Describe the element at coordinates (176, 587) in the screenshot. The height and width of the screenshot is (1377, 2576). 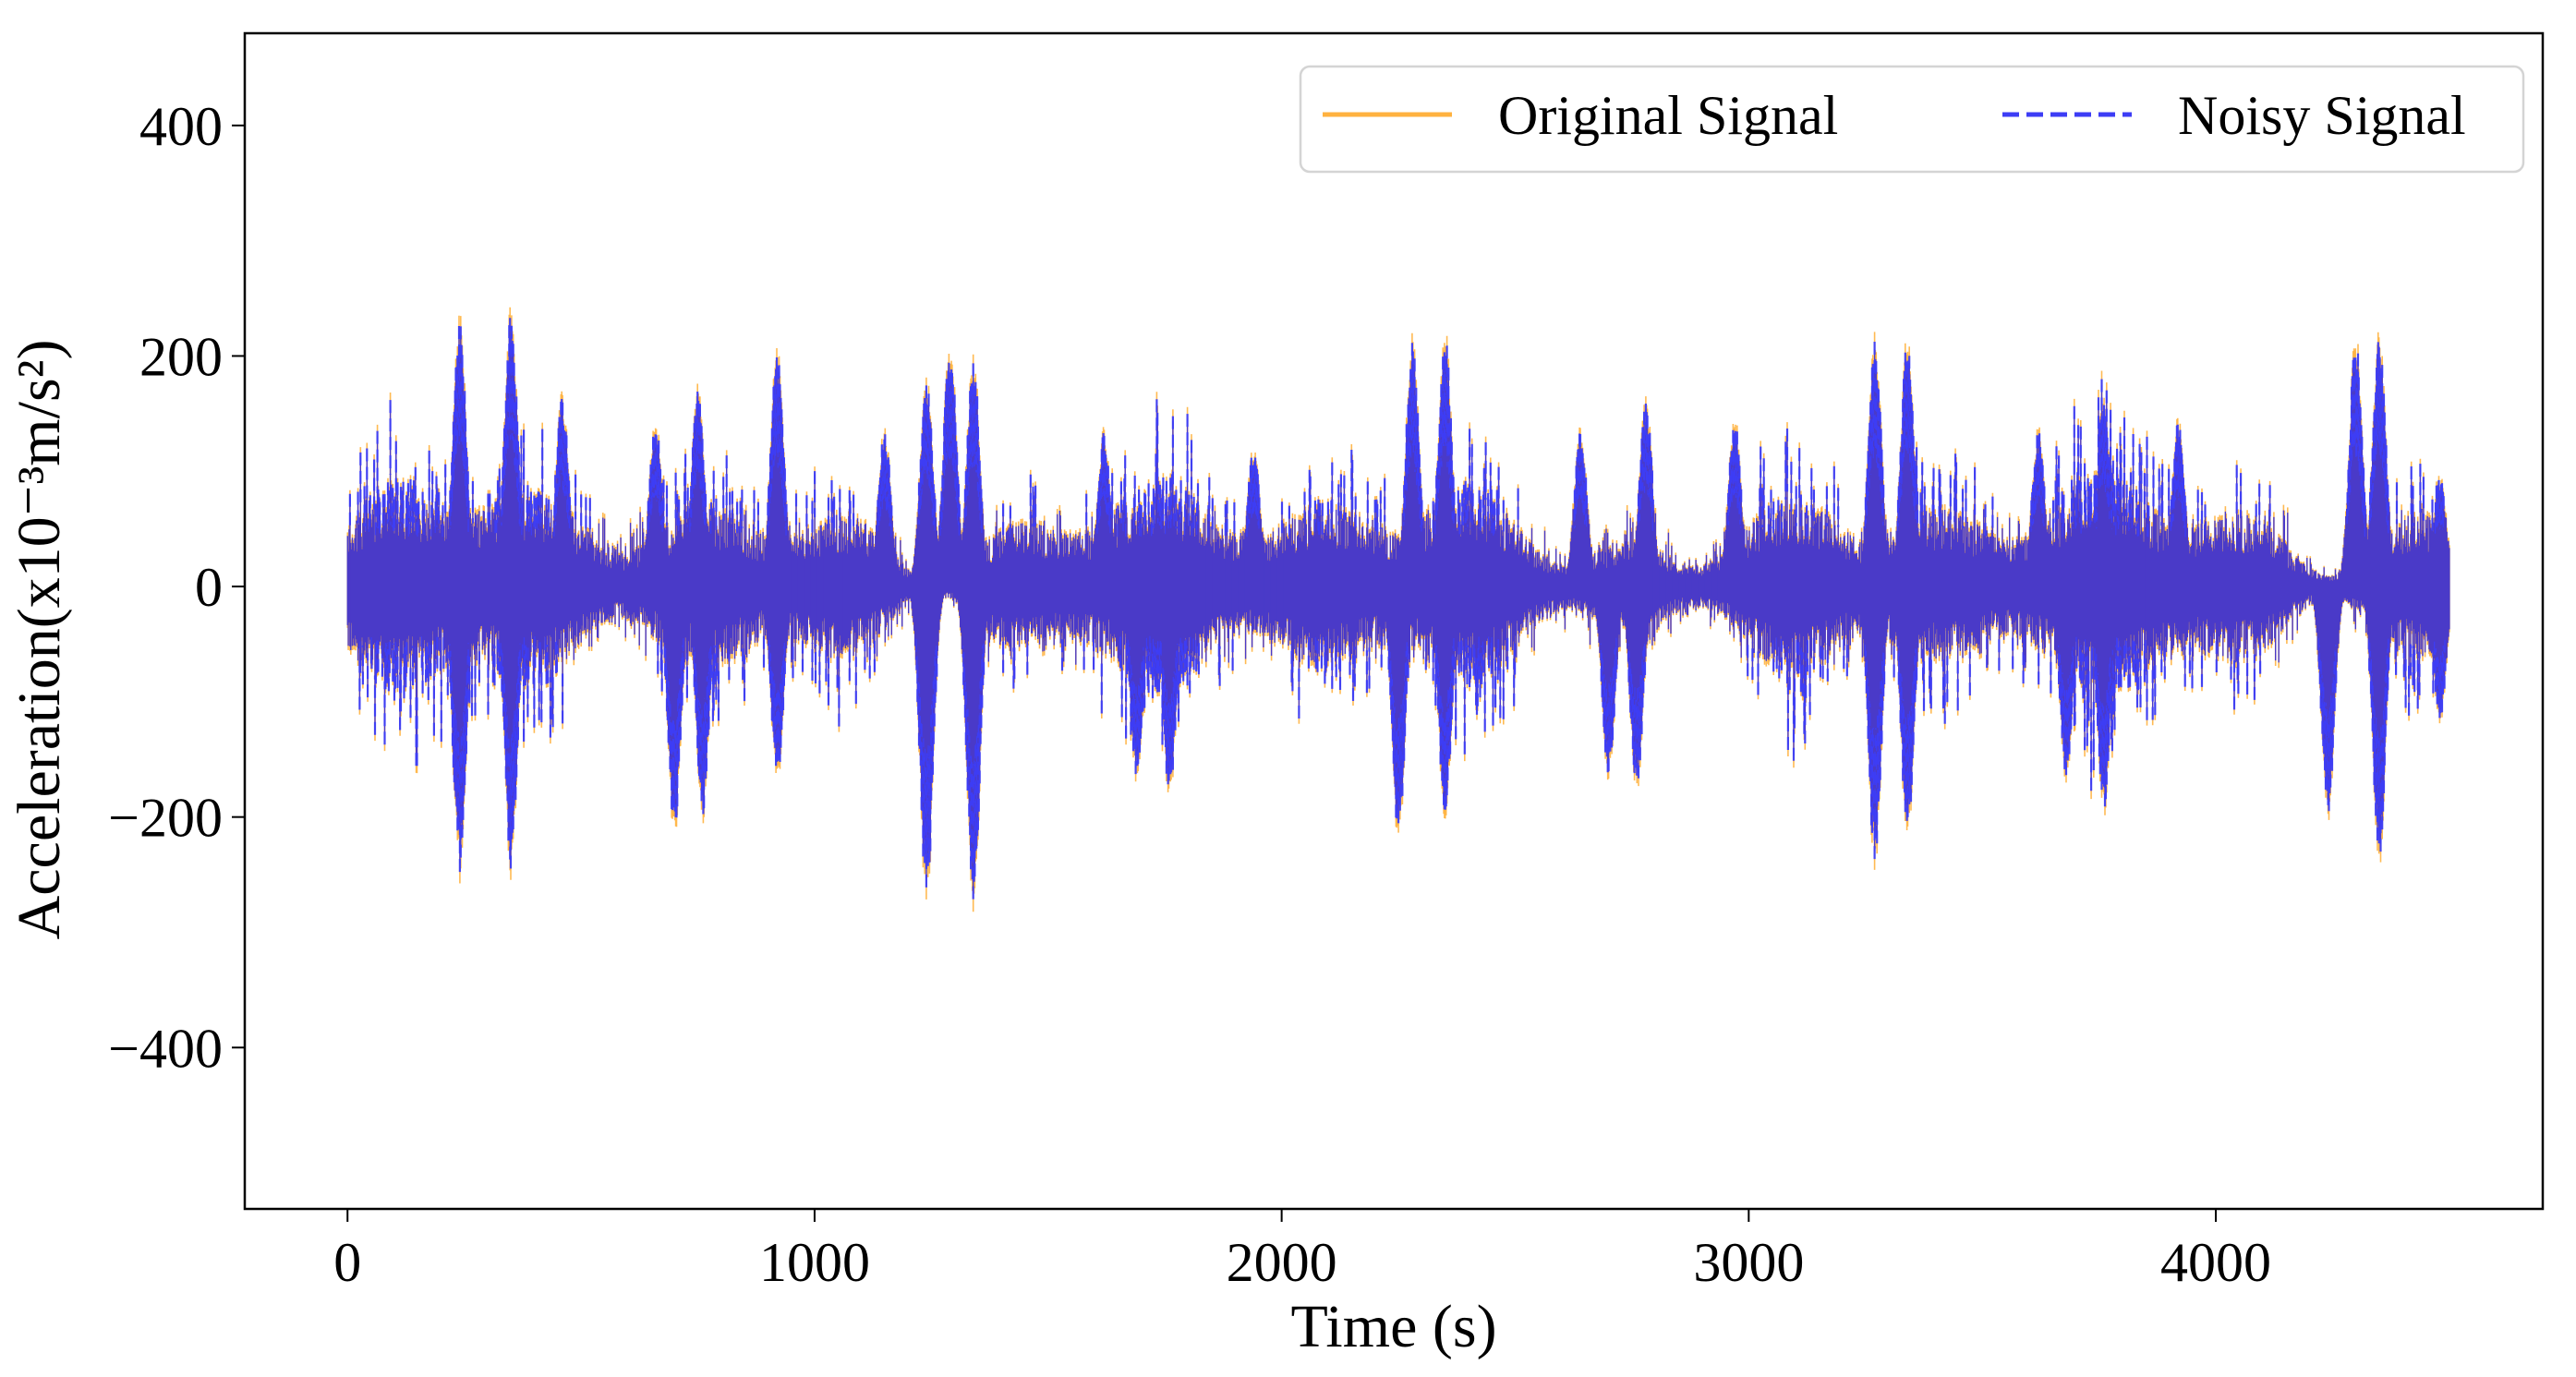
I see `y-axis-ticks: −400 −200 0 200 400` at that location.